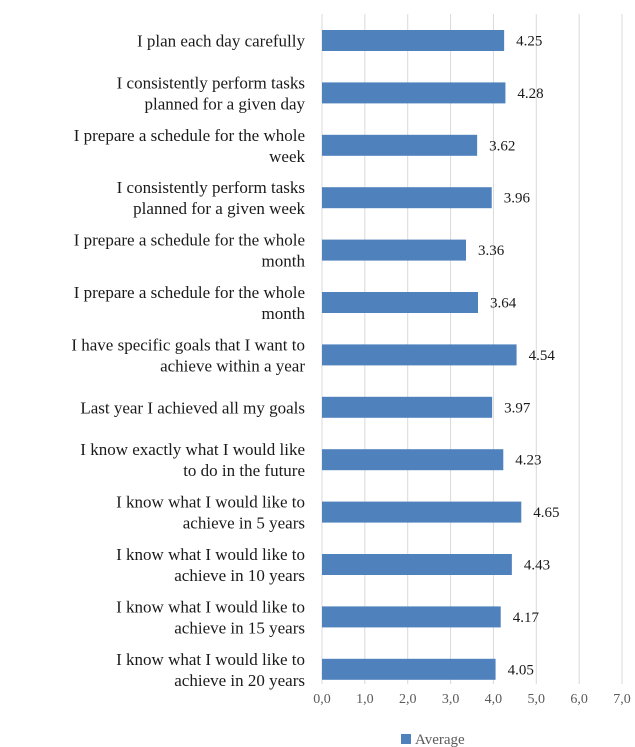 The image size is (635, 747). I want to click on category-label: achieve in 15 years, so click(239, 627).